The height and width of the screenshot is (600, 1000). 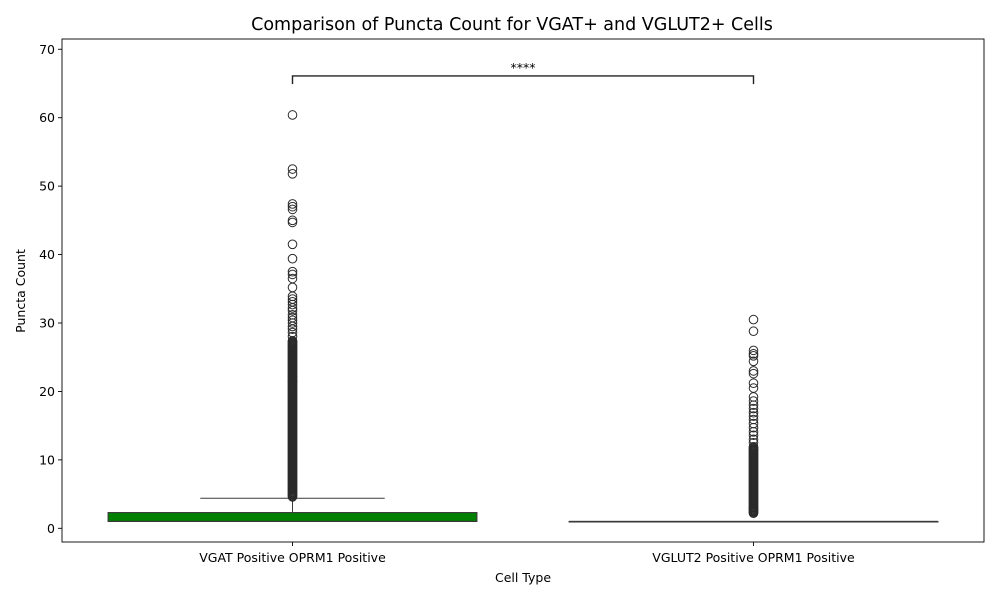 I want to click on box, so click(x=292, y=517).